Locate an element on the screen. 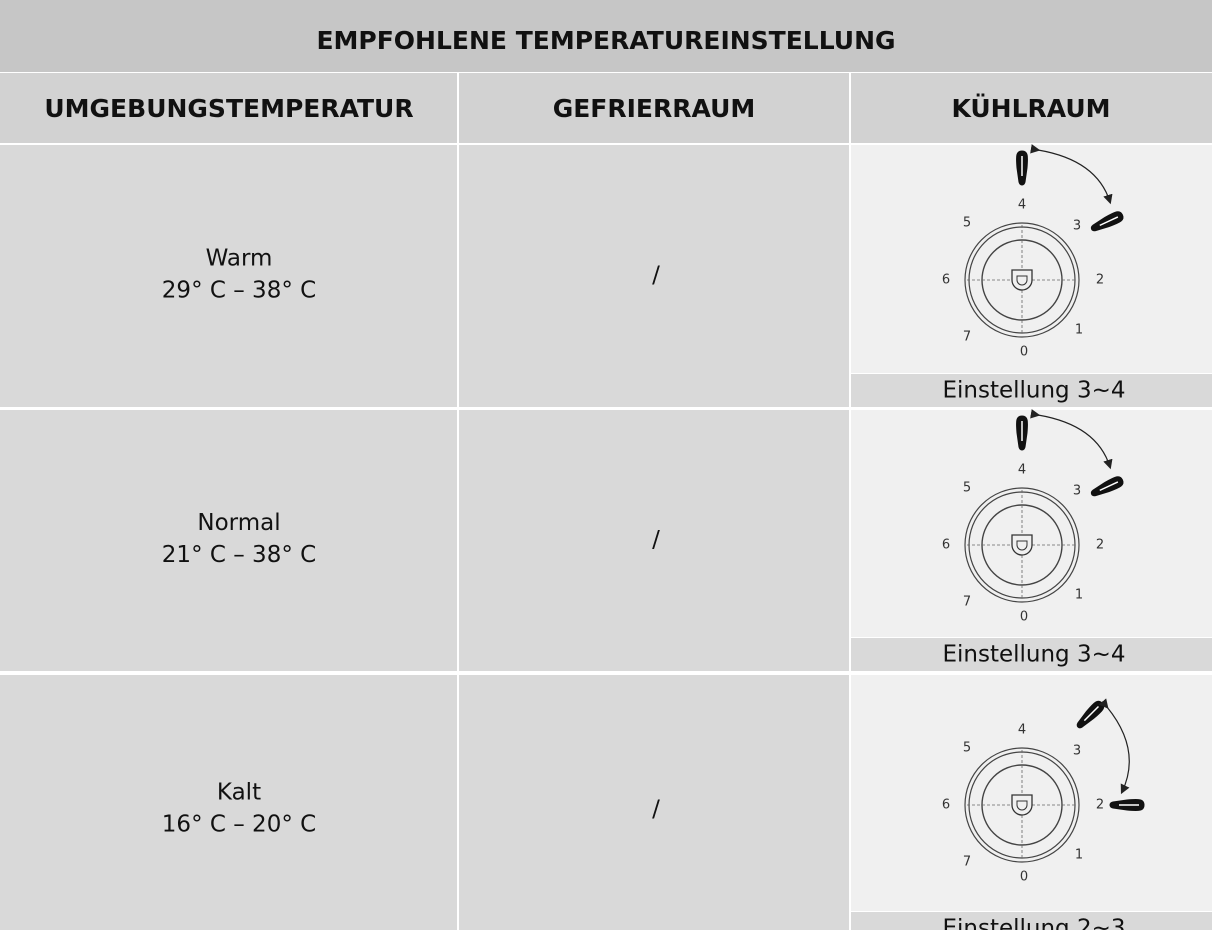 This screenshot has height=930, width=1212. setting-caption: Einstellung 2~3 is located at coordinates (1033, 923).